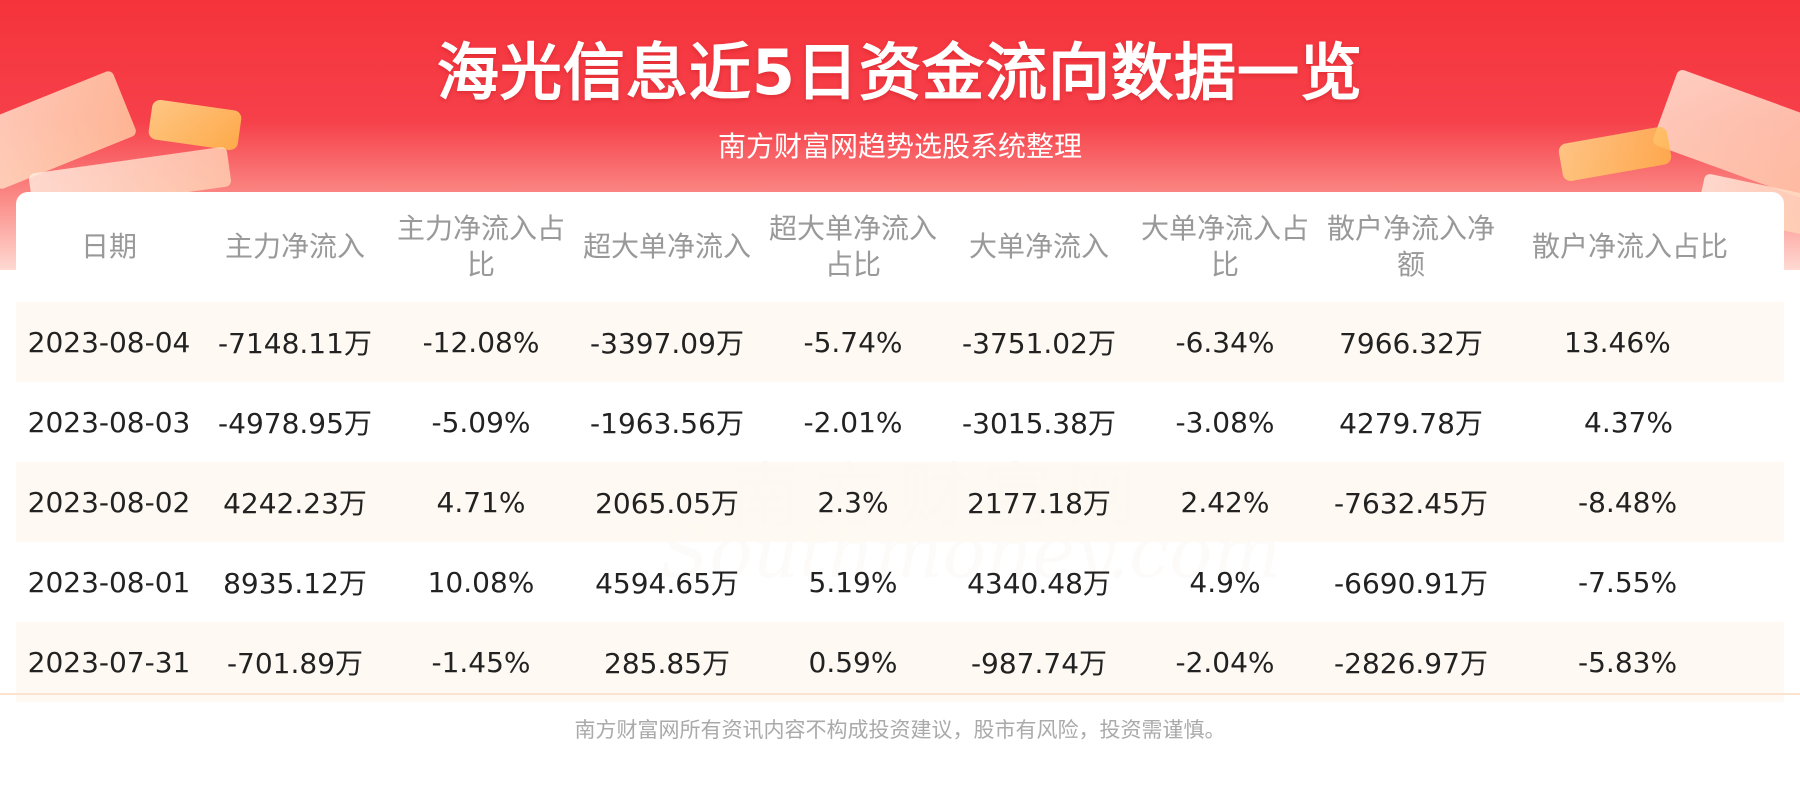 Image resolution: width=1800 pixels, height=800 pixels. I want to click on column-header-main-inflow-ratio: 主力净流入占比, so click(480, 246).